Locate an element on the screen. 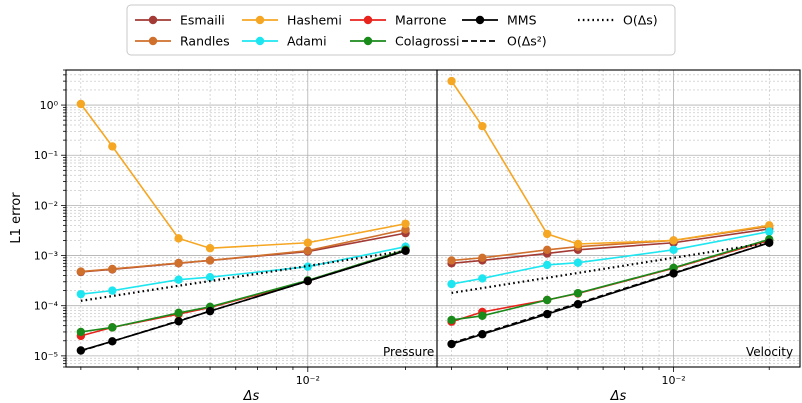 The height and width of the screenshot is (403, 802). y-axis-label: L1 error is located at coordinates (16, 218).